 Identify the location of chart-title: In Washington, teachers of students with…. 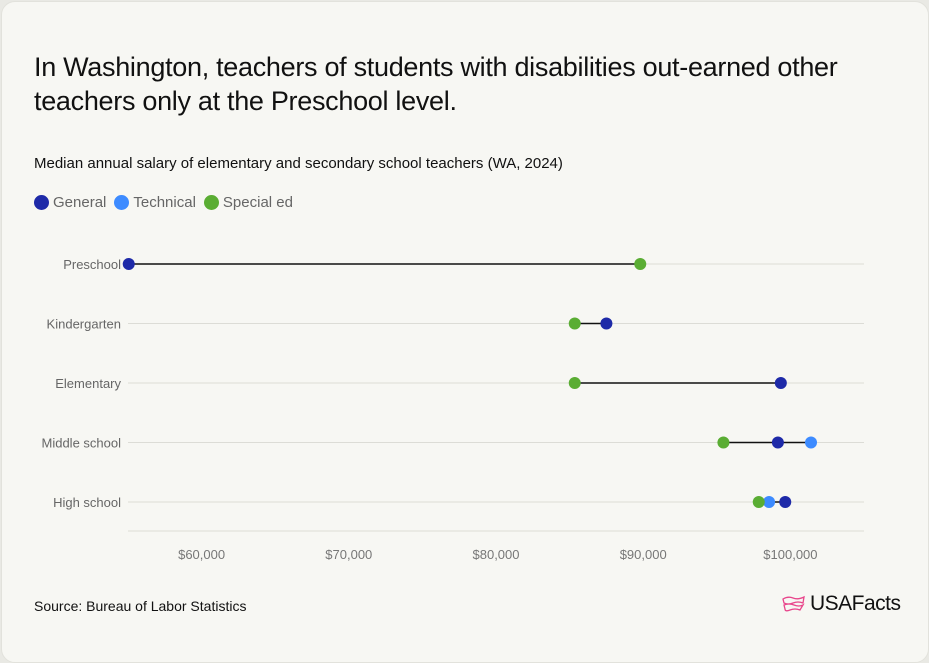
(436, 84).